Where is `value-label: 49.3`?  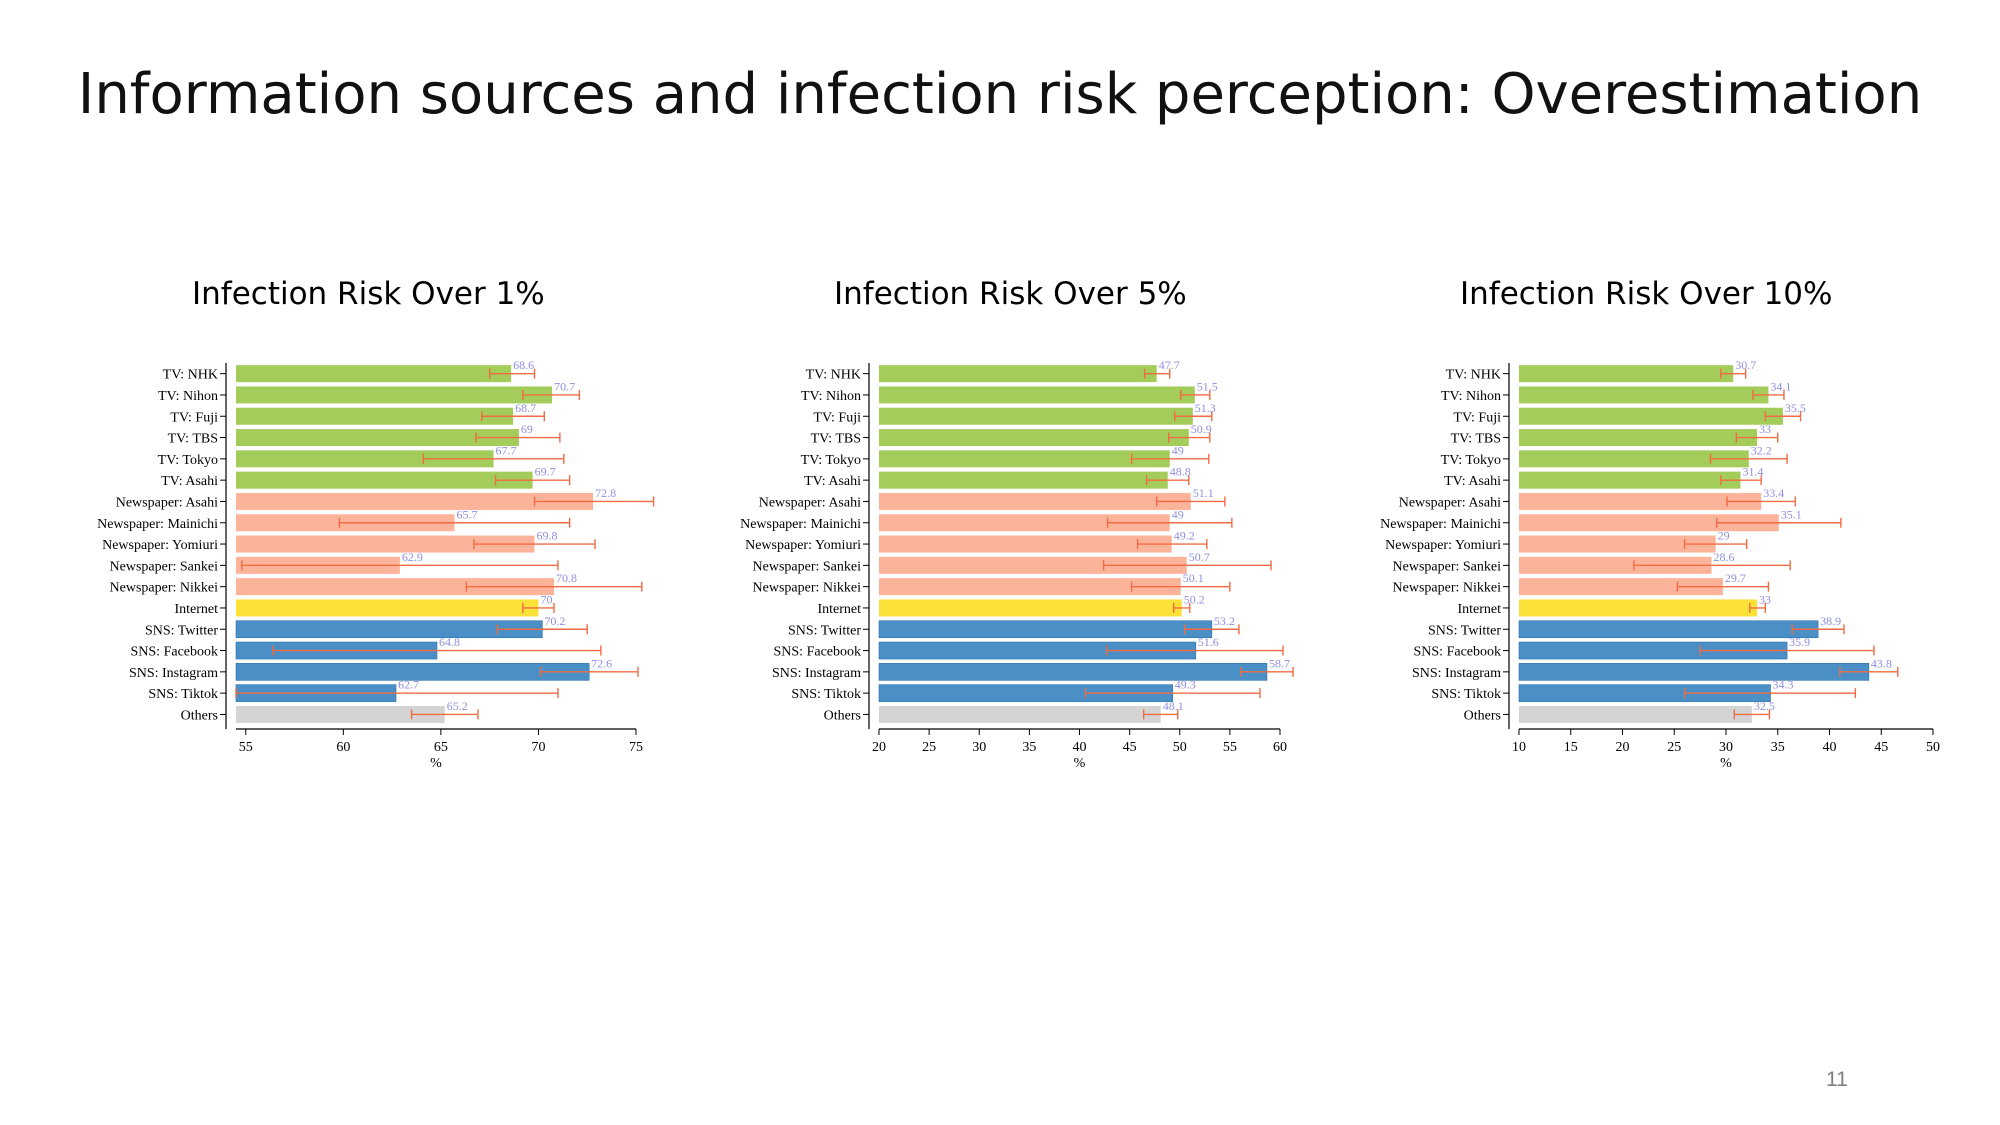 value-label: 49.3 is located at coordinates (1185, 685).